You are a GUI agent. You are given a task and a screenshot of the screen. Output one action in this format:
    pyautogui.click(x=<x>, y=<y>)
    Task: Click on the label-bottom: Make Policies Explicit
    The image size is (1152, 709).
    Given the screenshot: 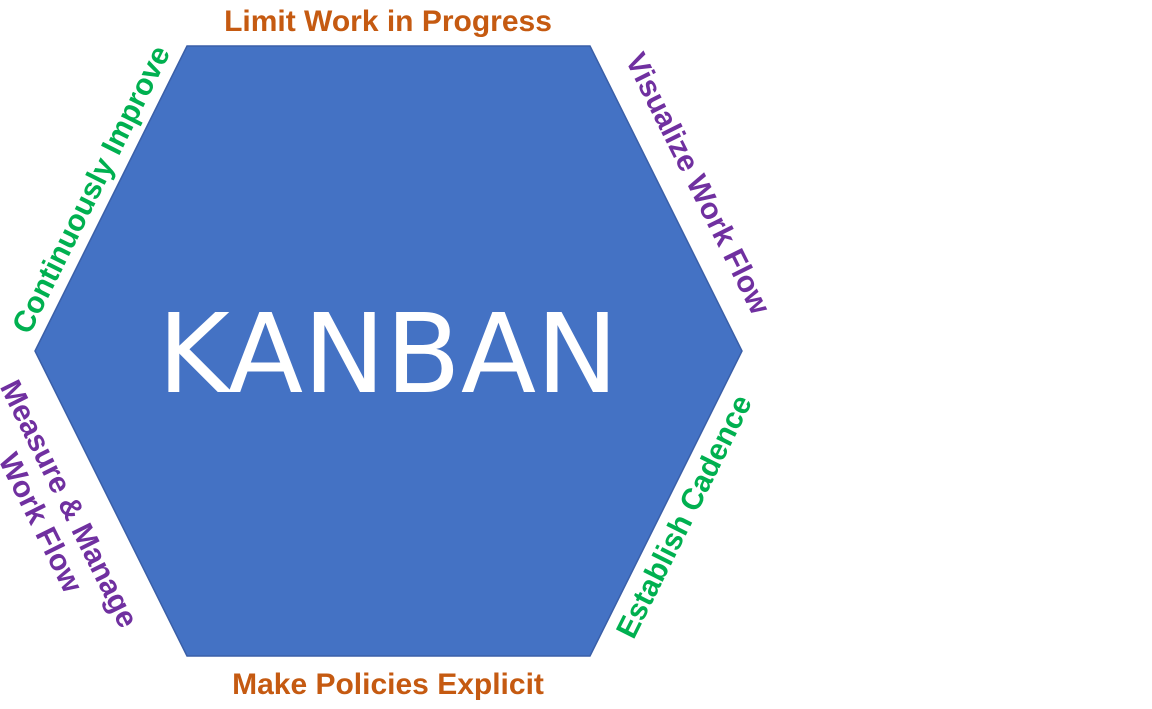 What is the action you would take?
    pyautogui.click(x=388, y=684)
    